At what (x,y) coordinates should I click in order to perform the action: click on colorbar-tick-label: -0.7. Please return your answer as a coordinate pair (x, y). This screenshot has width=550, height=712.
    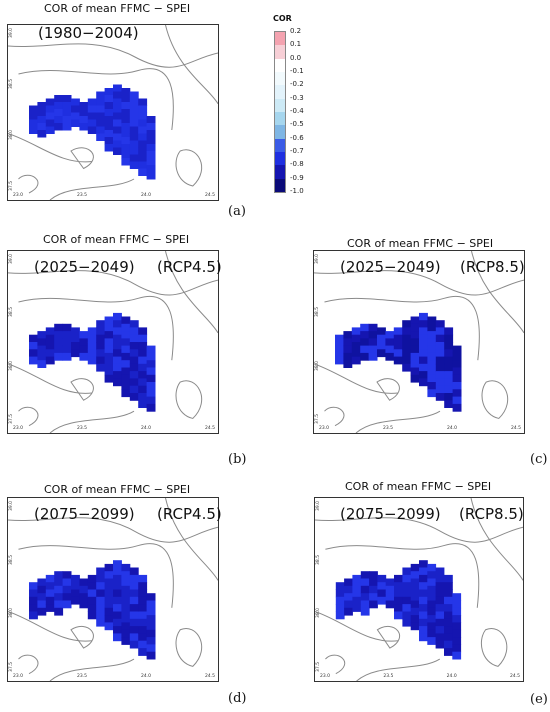
    Looking at the image, I should click on (297, 151).